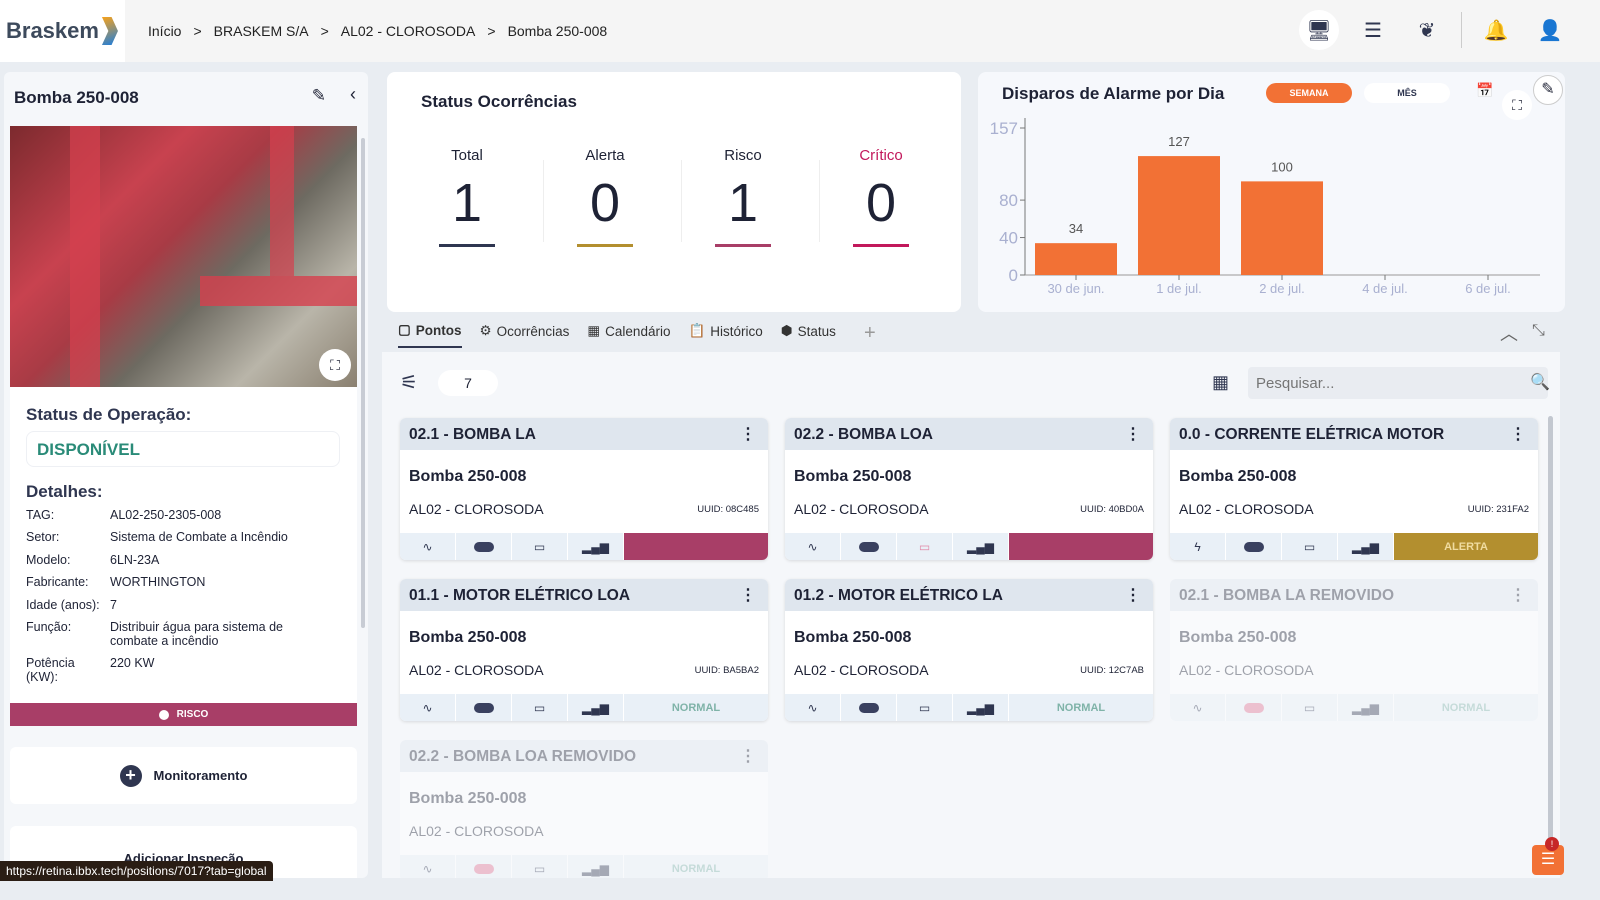 The width and height of the screenshot is (1600, 900). I want to click on point-status: NORMAL, so click(1466, 707).